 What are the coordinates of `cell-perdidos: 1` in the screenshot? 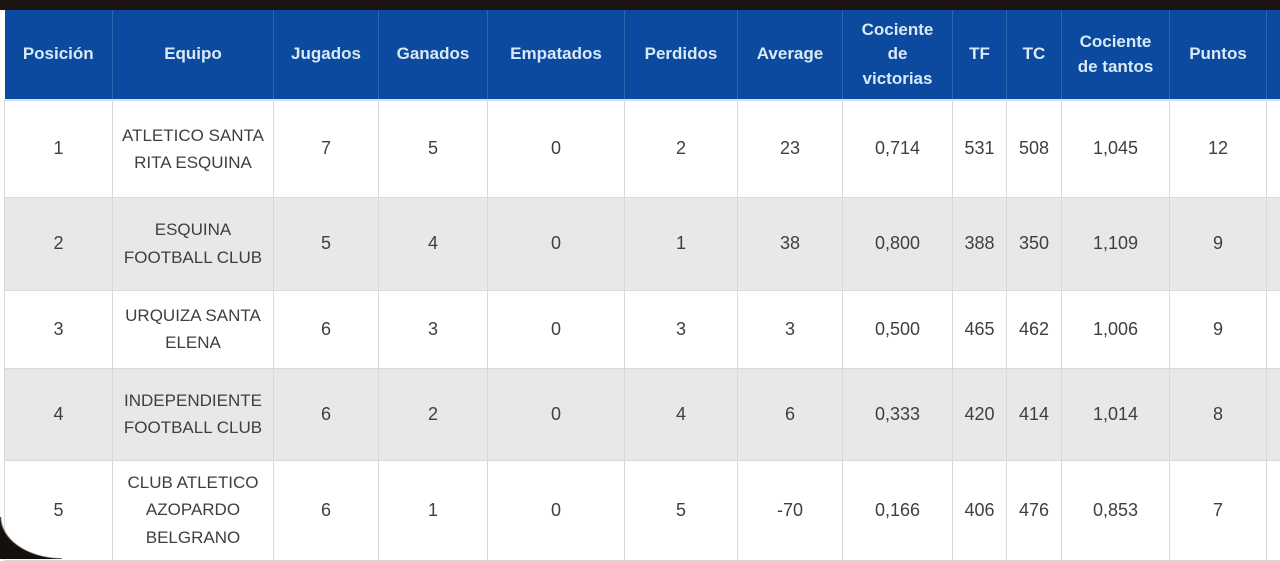 It's located at (681, 243).